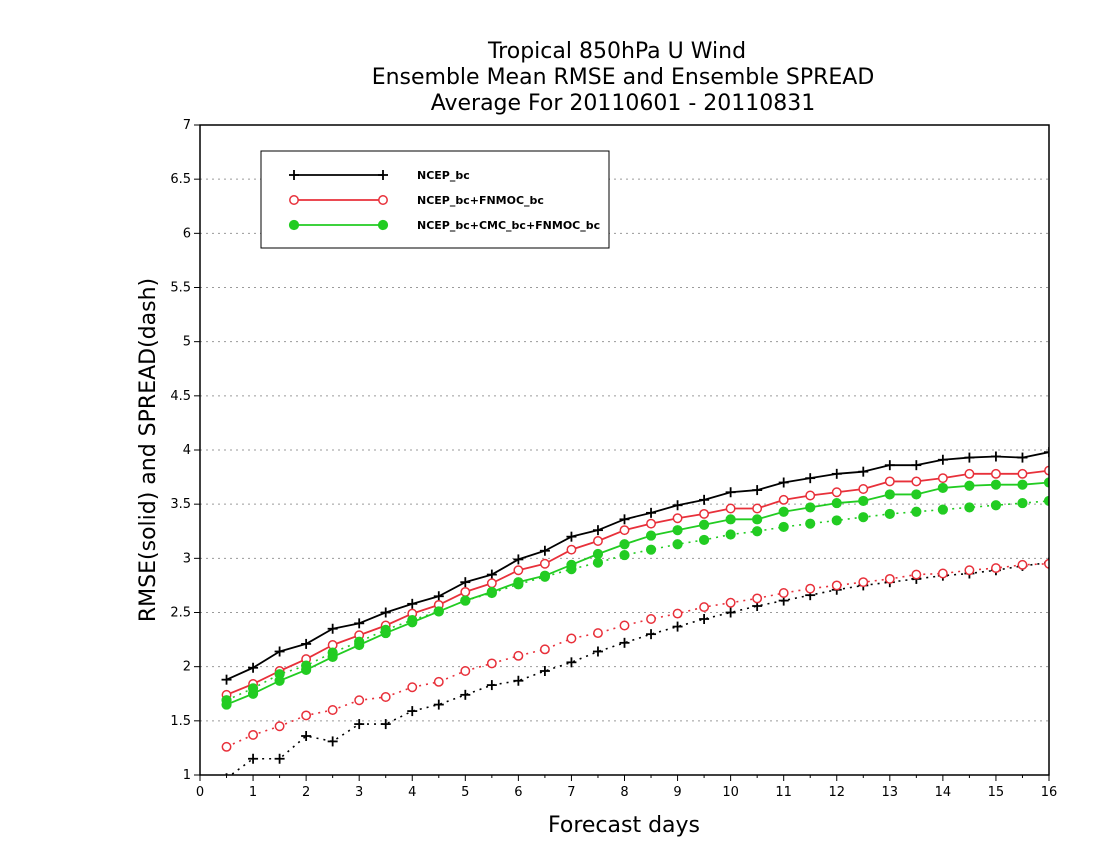 The width and height of the screenshot is (1100, 854). I want to click on x-tick-label: 16, so click(1049, 792).